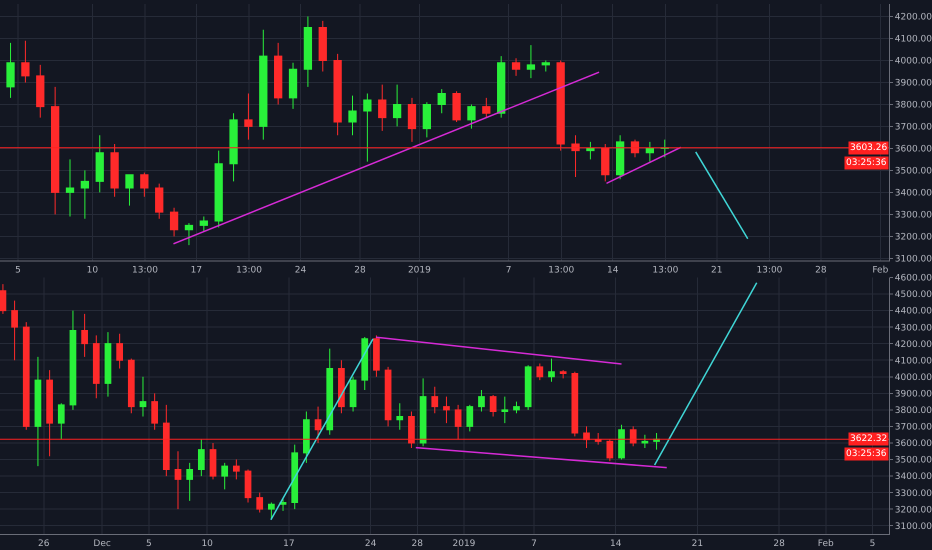 The width and height of the screenshot is (932, 550). I want to click on ref-line-label: 3603.26, so click(869, 148).